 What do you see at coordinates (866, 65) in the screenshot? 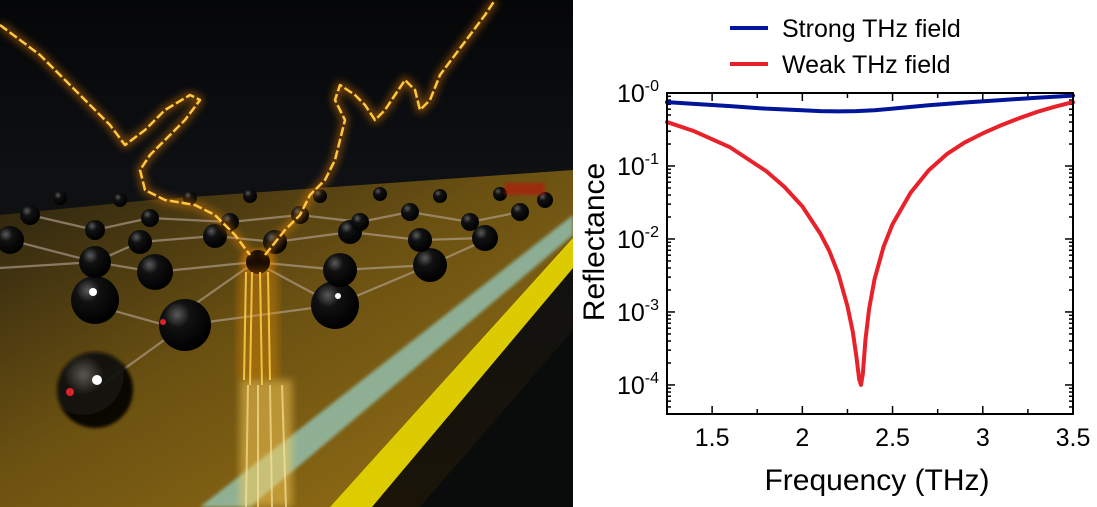
I see `legend-label-weak: Weak THz field` at bounding box center [866, 65].